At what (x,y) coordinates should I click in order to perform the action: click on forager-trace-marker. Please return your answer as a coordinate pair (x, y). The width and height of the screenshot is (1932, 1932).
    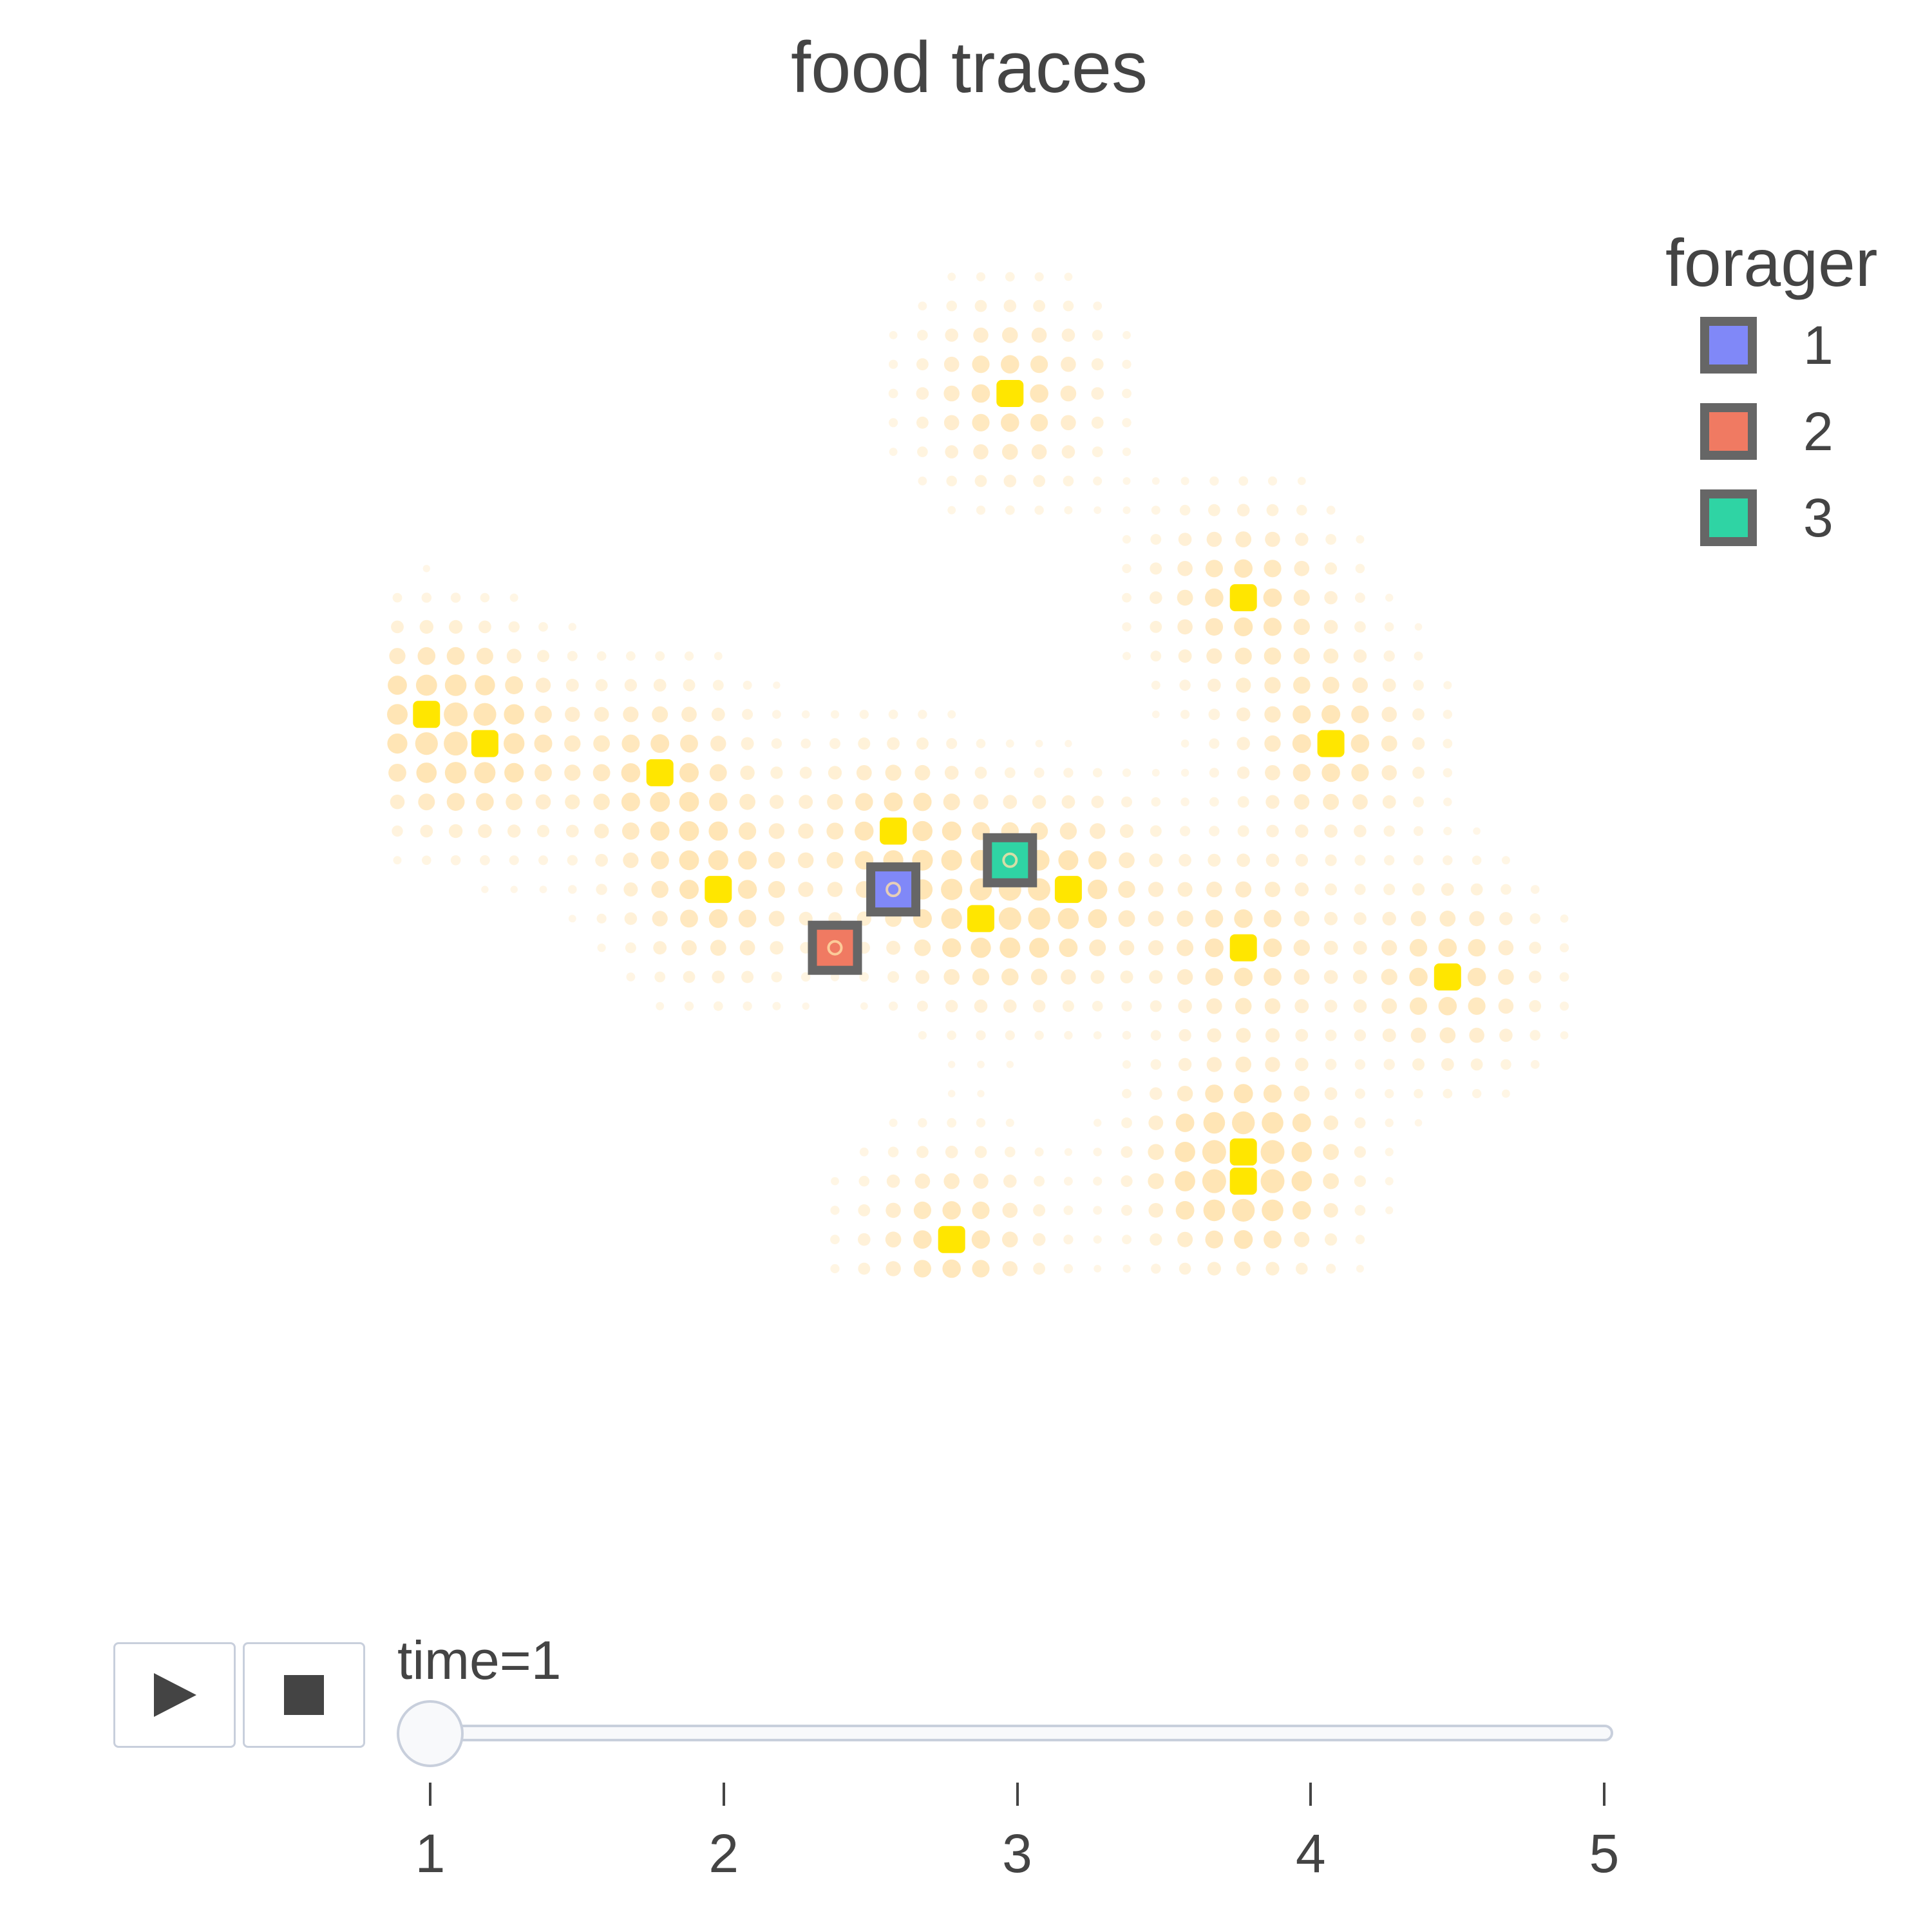
    Looking at the image, I should click on (835, 948).